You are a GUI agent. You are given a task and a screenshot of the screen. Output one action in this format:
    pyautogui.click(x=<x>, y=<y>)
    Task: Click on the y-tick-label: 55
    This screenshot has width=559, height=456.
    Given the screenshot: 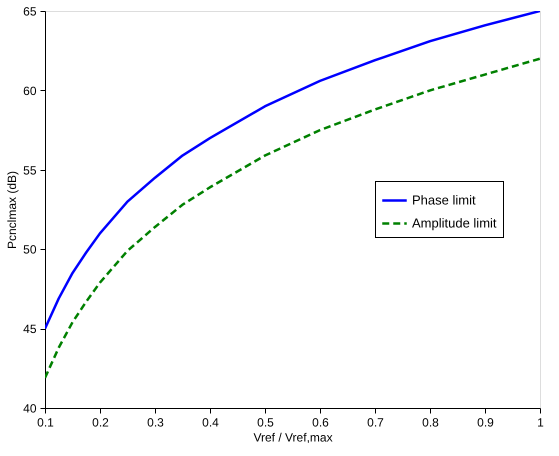 What is the action you would take?
    pyautogui.click(x=30, y=170)
    